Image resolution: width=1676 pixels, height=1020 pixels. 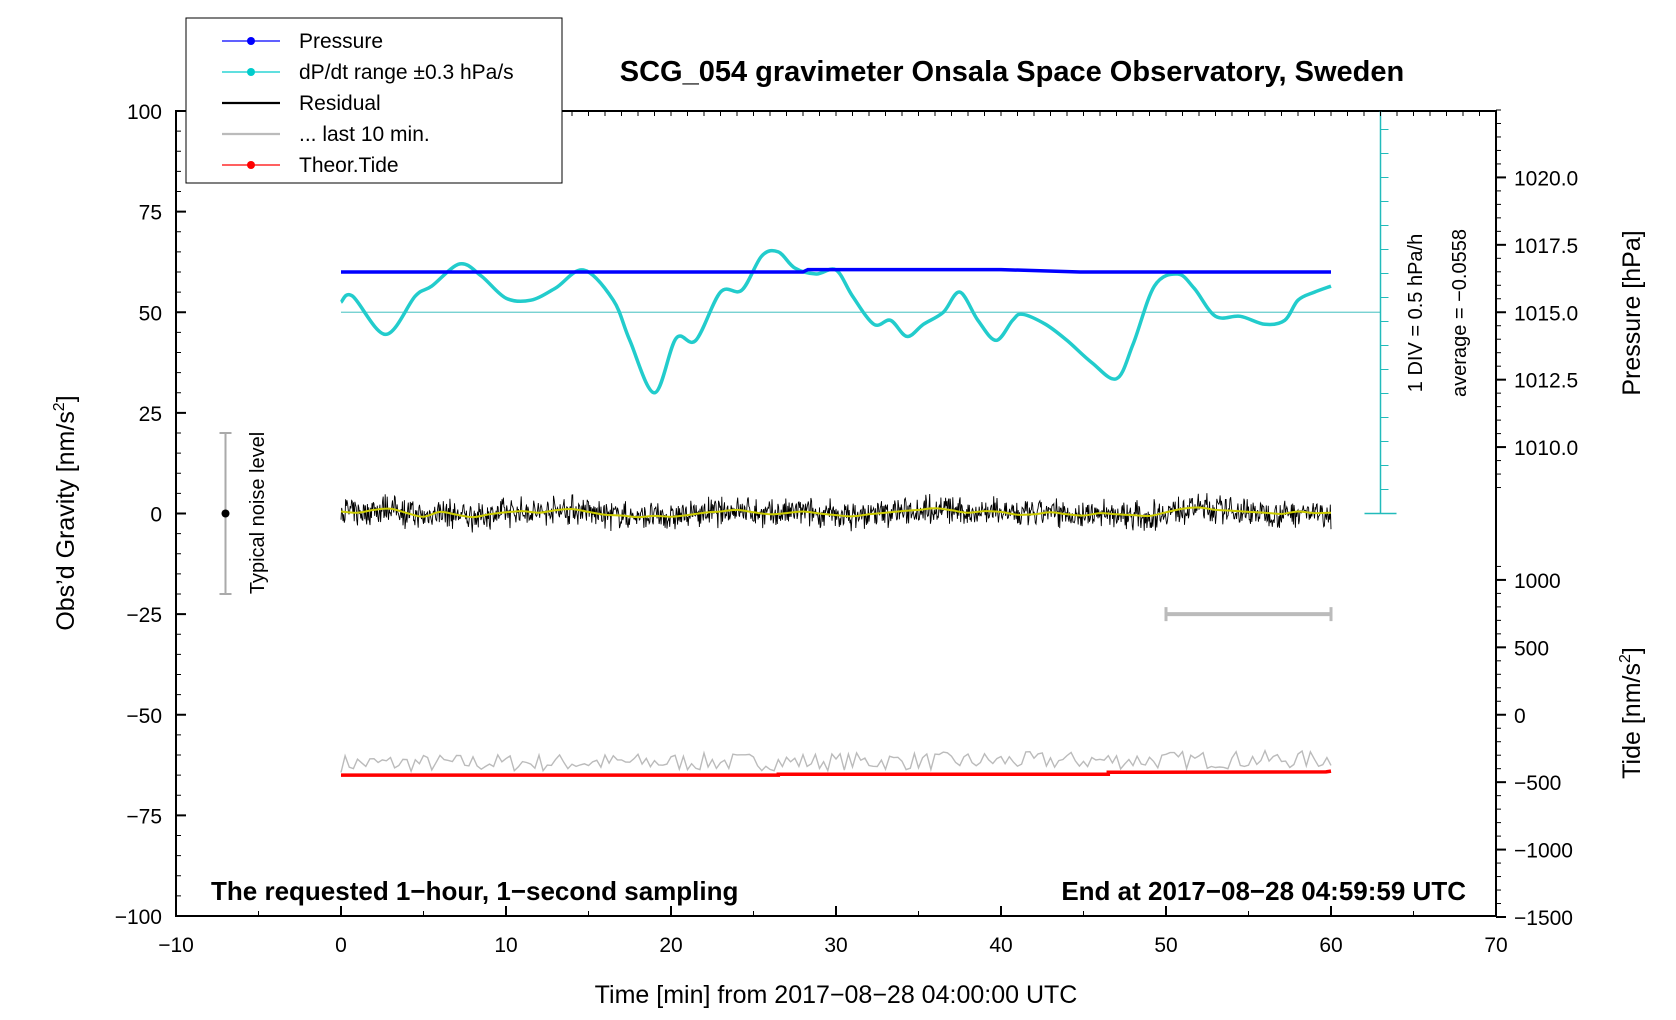 I want to click on tide-tick-label: −500, so click(x=1537, y=783).